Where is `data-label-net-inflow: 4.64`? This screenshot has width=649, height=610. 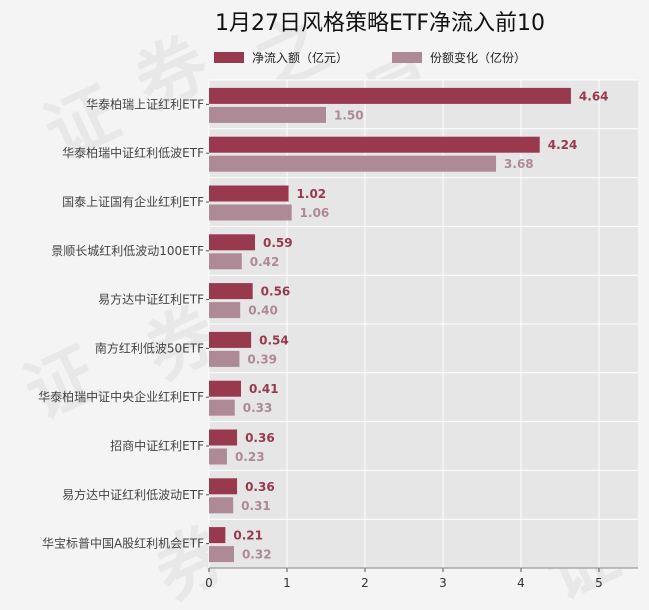 data-label-net-inflow: 4.64 is located at coordinates (594, 96).